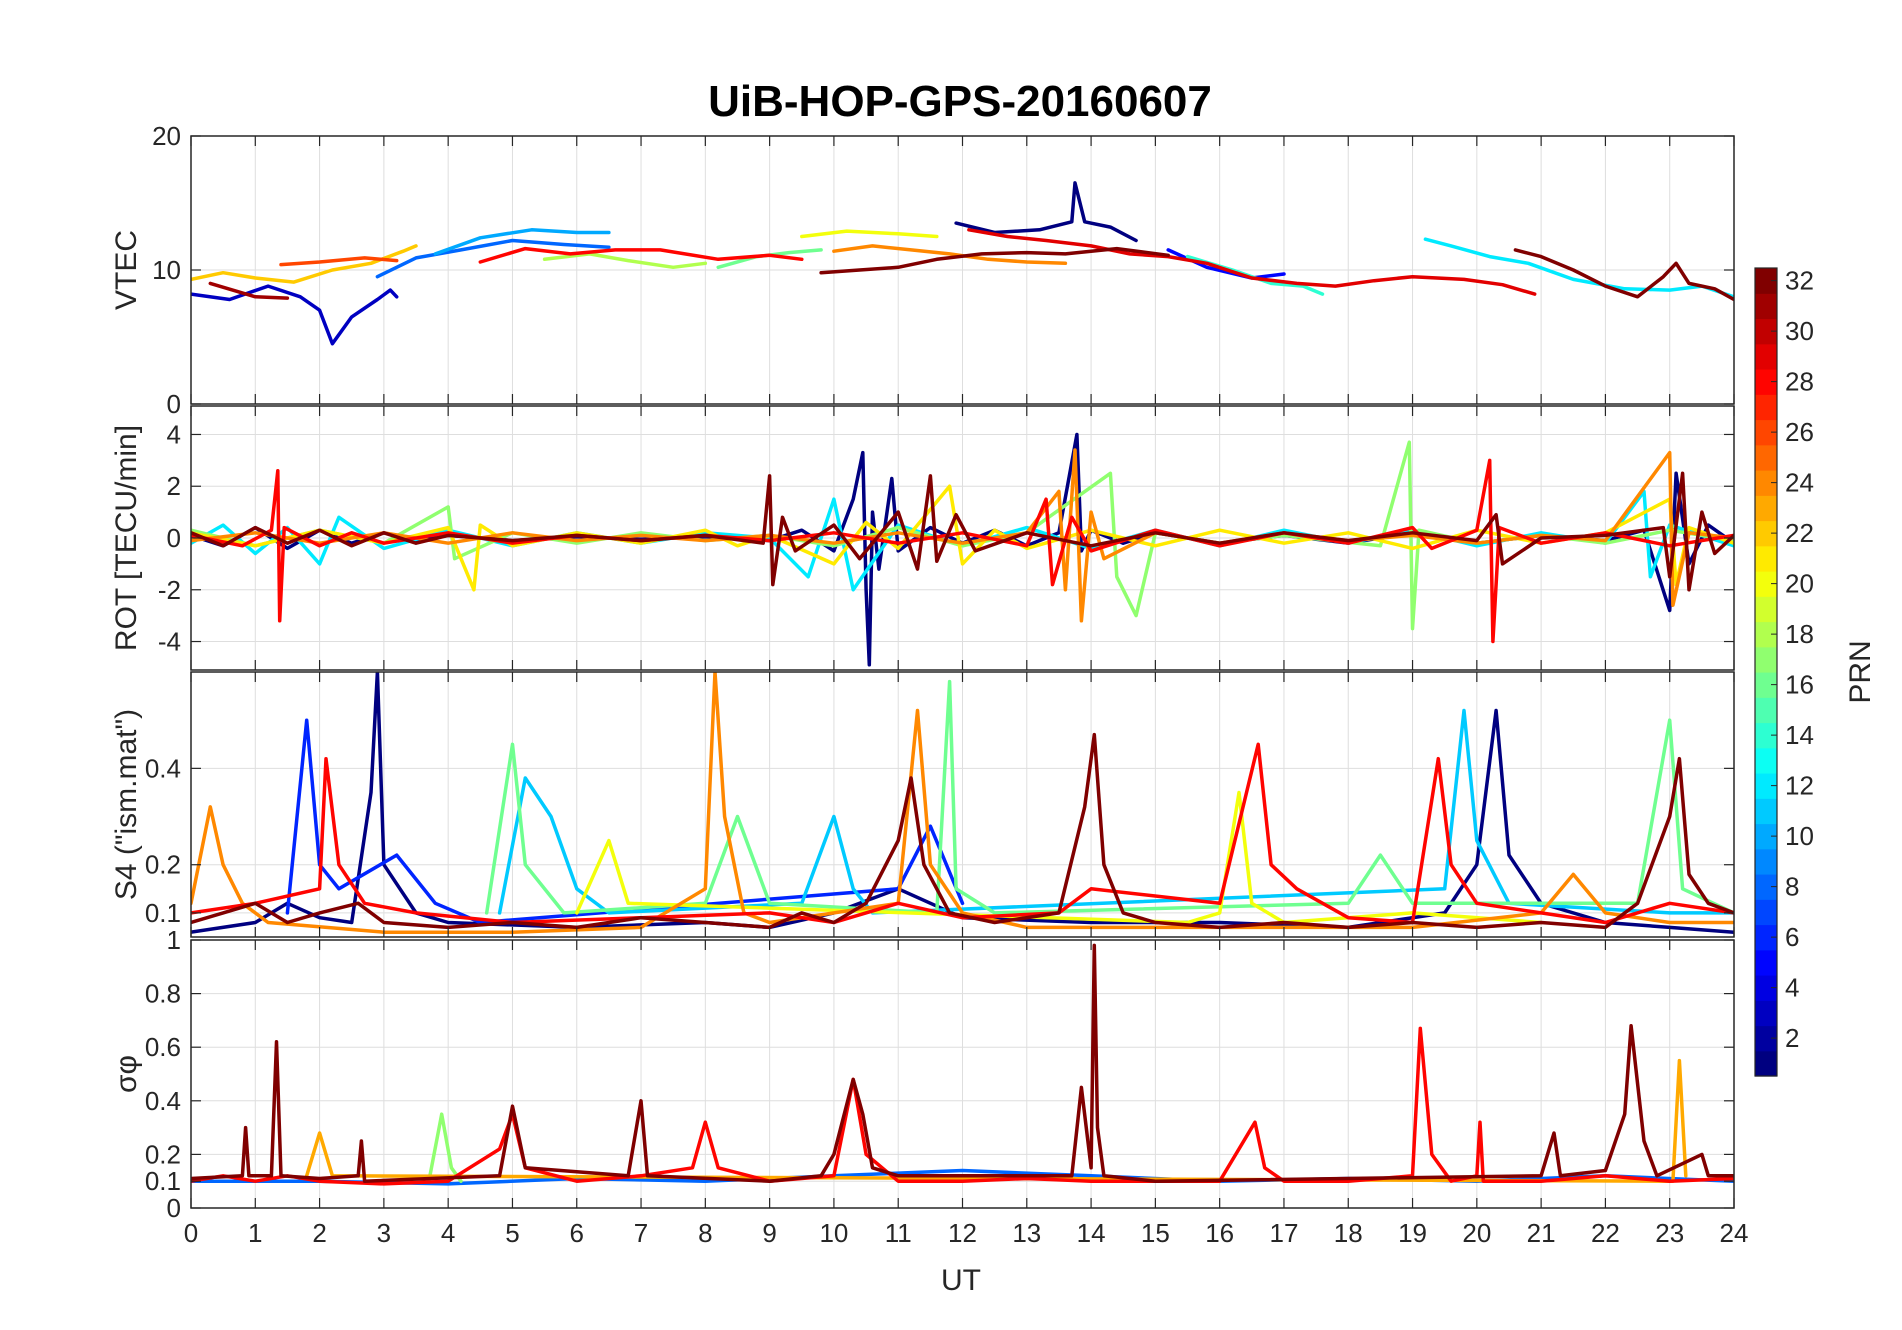 The height and width of the screenshot is (1330, 1902). I want to click on x-tick-label: 24, so click(1734, 1233).